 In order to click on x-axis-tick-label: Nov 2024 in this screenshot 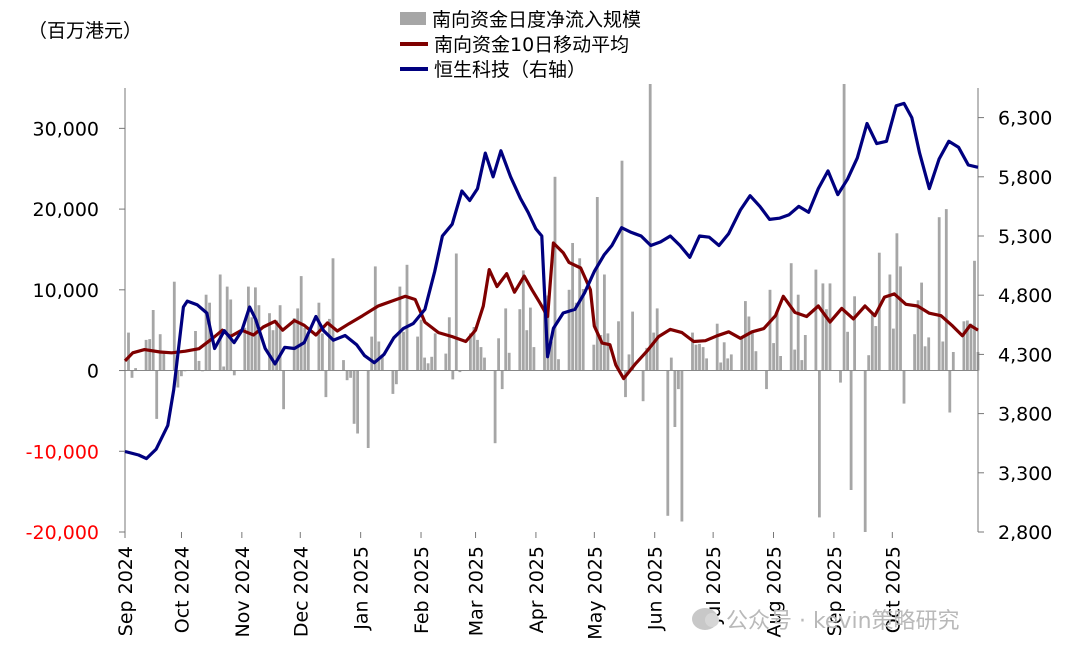, I will do `click(243, 591)`.